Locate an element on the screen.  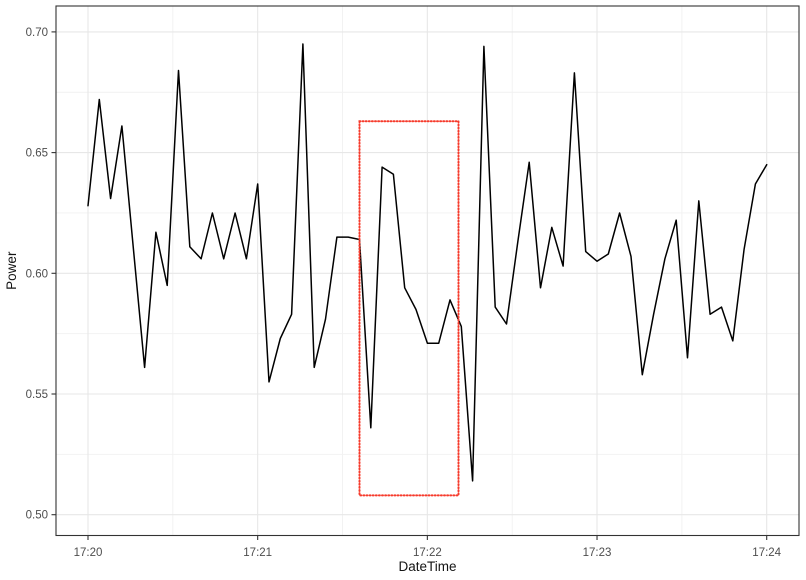
x-tick-label: 17:21 is located at coordinates (257, 553).